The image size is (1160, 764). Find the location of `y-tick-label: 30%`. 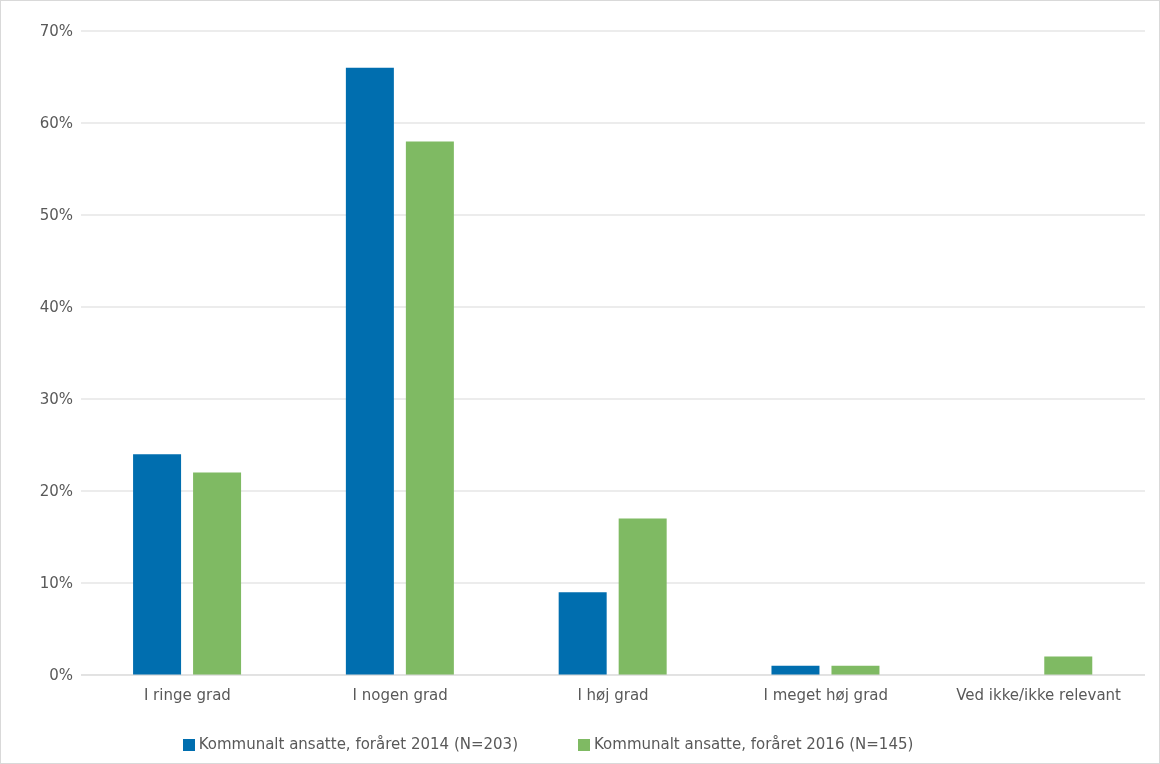

y-tick-label: 30% is located at coordinates (56, 399).